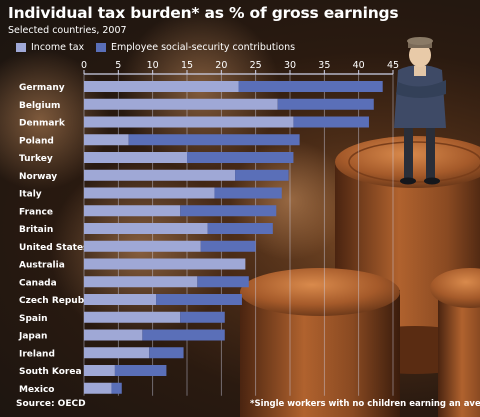  Describe the element at coordinates (38, 177) in the screenshot. I see `category-label: Norway` at that location.